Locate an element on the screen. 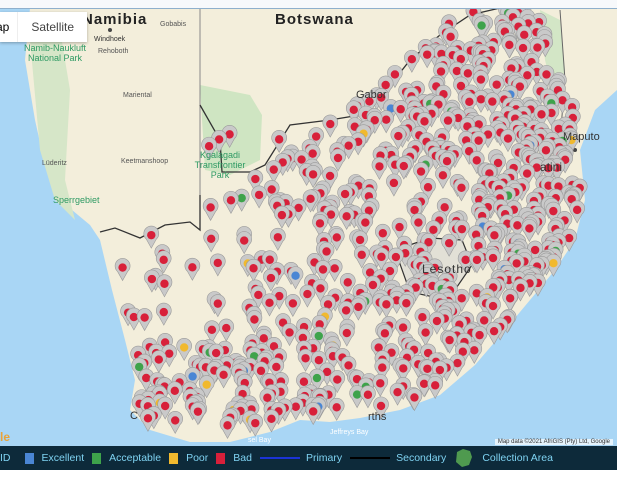 The height and width of the screenshot is (478, 617). map-button: Map is located at coordinates (9, 27).